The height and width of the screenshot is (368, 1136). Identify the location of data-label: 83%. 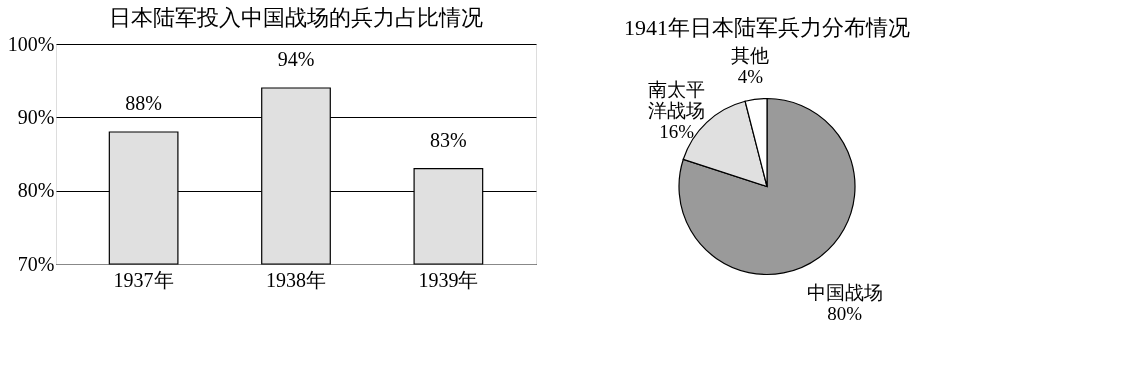
(448, 139).